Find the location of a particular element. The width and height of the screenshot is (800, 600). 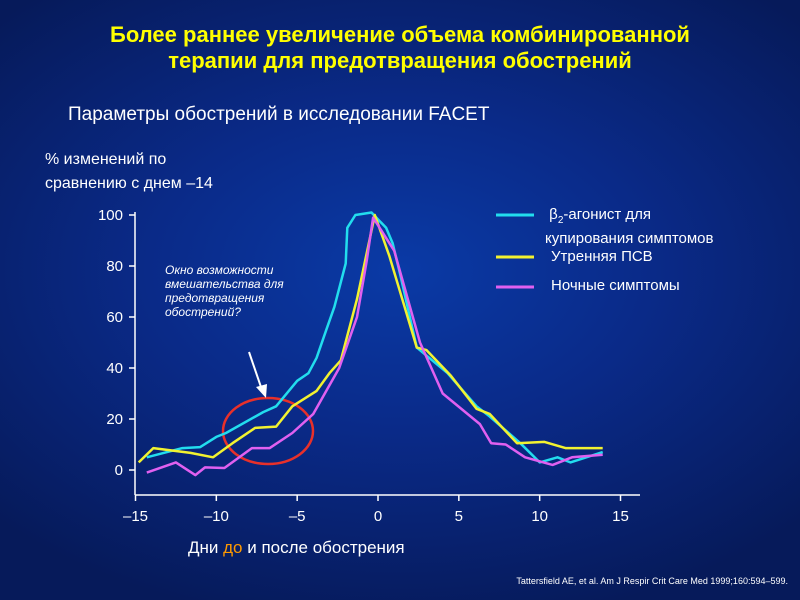

y-label-line-2: сравнению с днем –14 is located at coordinates (129, 183).